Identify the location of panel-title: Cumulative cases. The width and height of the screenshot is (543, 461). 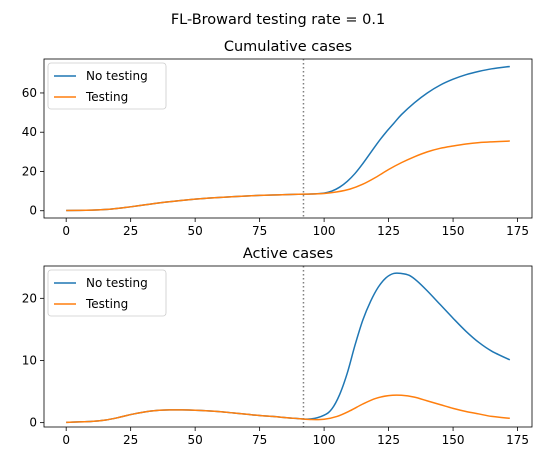
(288, 47).